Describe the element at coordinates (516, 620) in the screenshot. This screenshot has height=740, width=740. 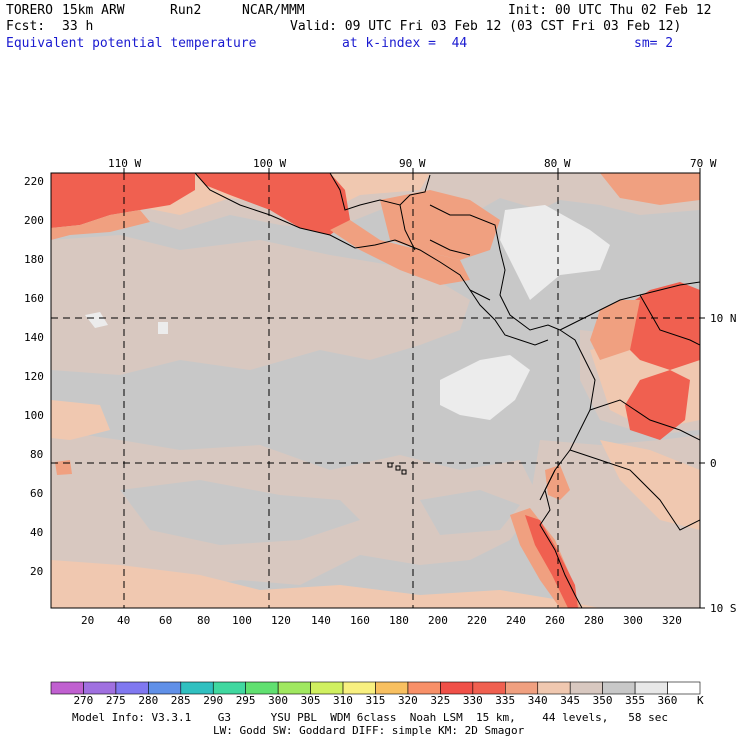
I see `x-label: 240` at that location.